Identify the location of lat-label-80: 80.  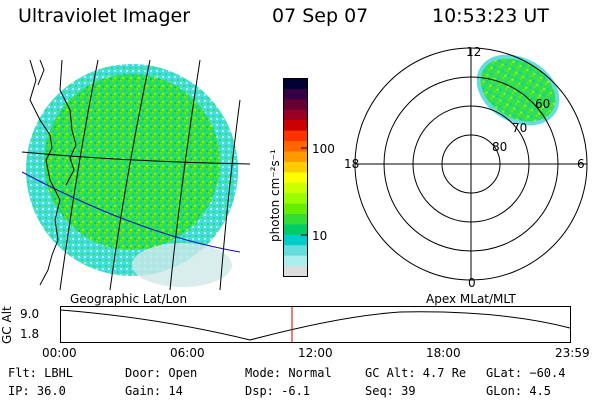
(500, 147).